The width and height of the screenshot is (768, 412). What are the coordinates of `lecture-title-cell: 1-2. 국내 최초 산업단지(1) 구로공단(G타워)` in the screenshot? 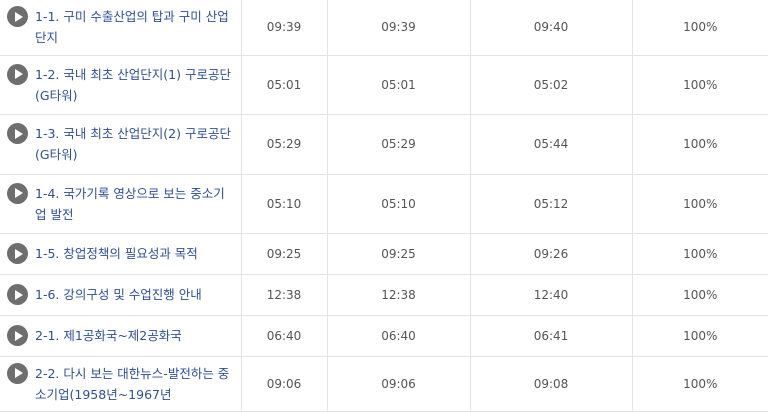 It's located at (121, 85).